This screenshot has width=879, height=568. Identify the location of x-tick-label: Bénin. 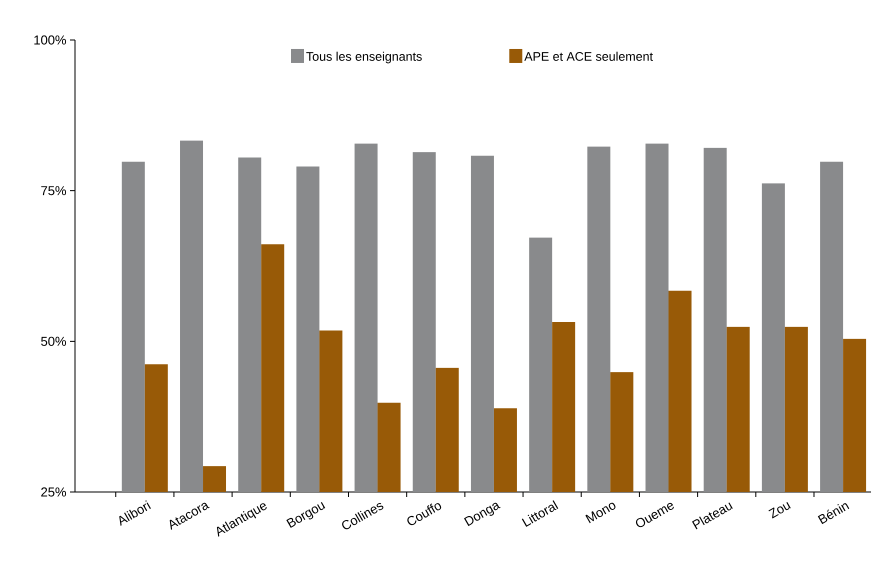
(834, 513).